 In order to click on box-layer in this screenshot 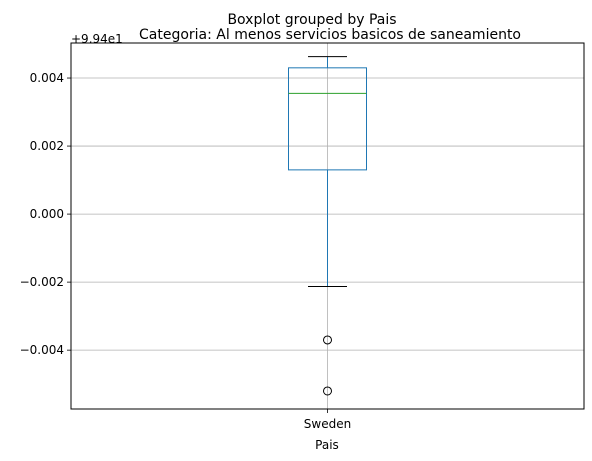, I will do `click(327, 226)`.